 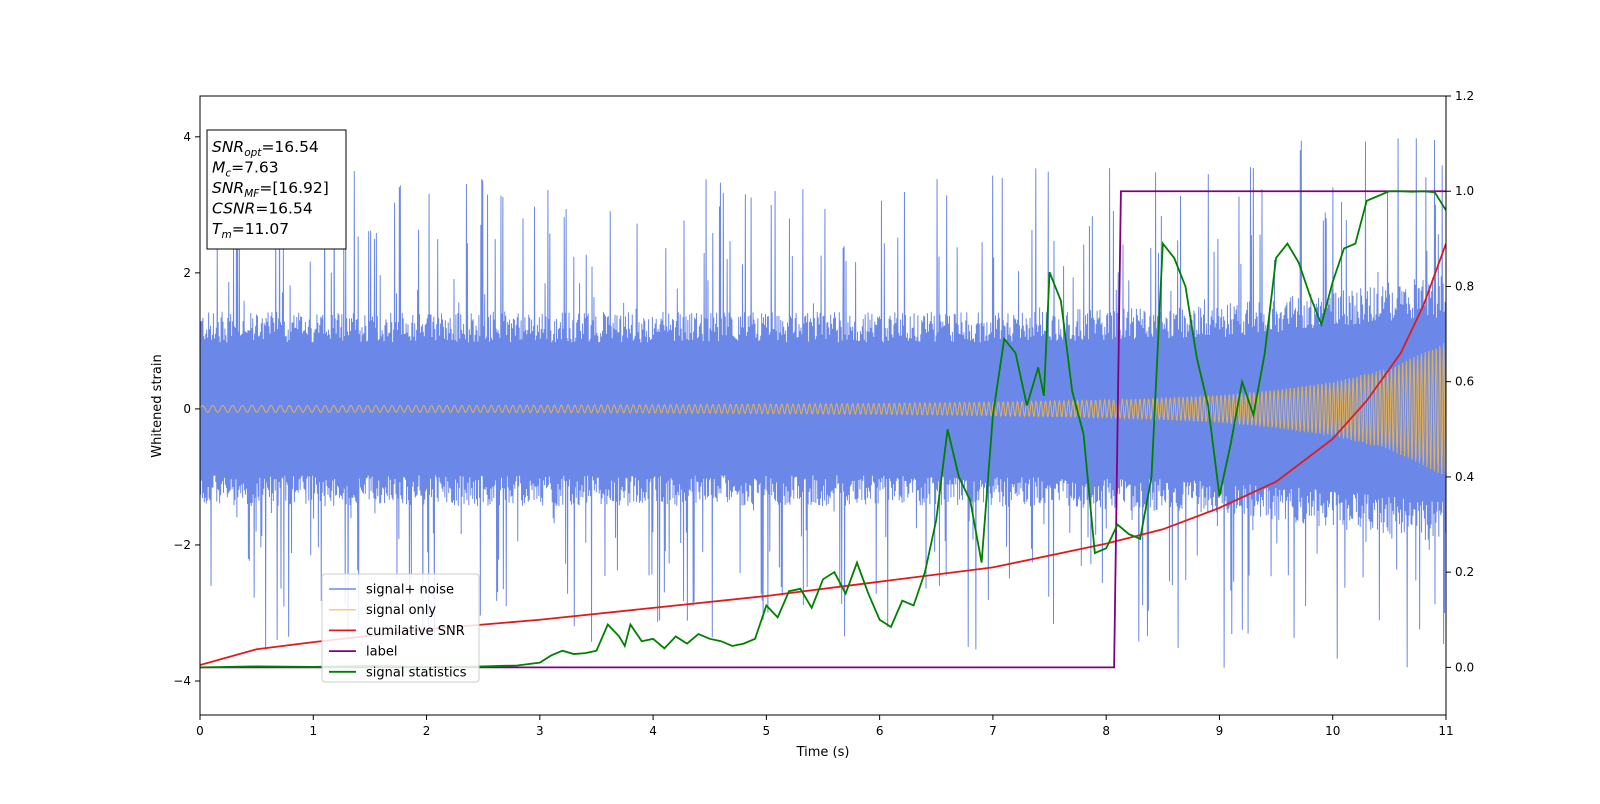 What do you see at coordinates (1220, 731) in the screenshot?
I see `x-tick-label: 9` at bounding box center [1220, 731].